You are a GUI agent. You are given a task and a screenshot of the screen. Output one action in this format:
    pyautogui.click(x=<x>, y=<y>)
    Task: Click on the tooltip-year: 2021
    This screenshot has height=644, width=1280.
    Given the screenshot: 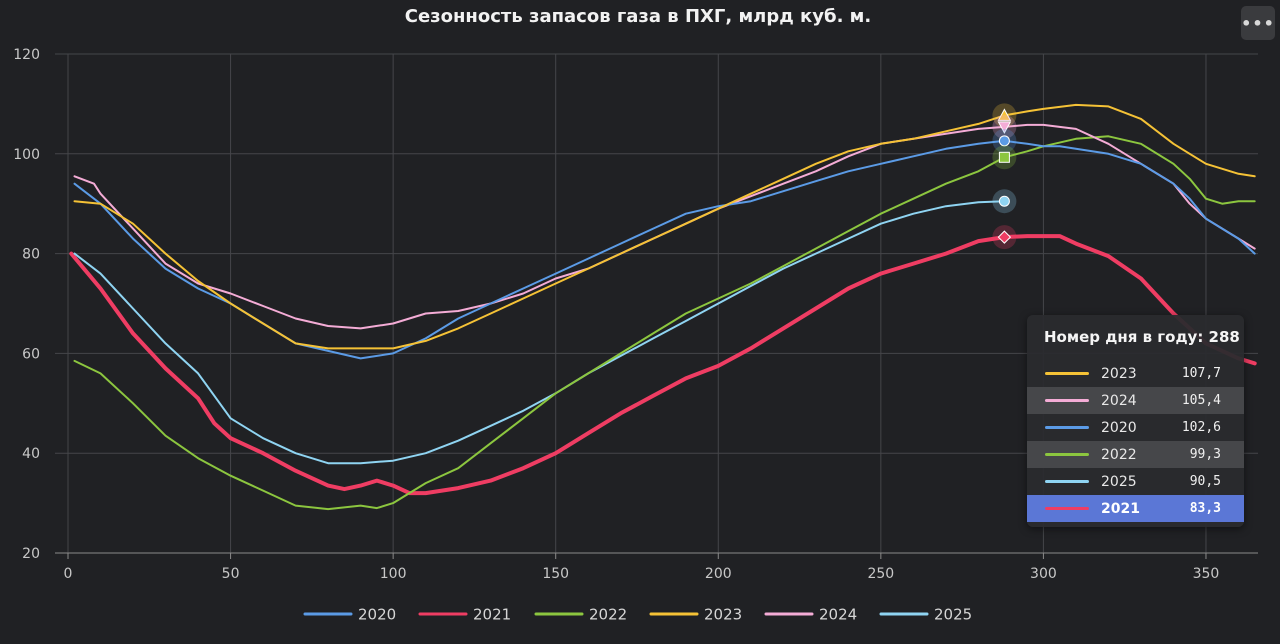 What is the action you would take?
    pyautogui.click(x=1120, y=508)
    